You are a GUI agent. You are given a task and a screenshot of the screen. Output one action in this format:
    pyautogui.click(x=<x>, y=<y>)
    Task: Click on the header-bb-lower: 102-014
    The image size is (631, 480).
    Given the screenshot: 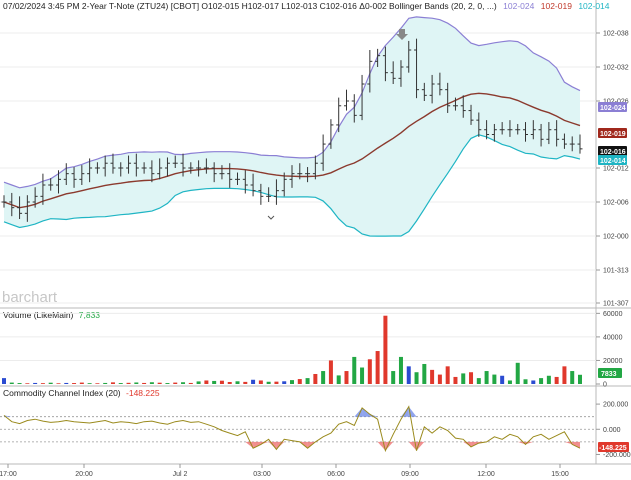 What is the action you would take?
    pyautogui.click(x=593, y=6)
    